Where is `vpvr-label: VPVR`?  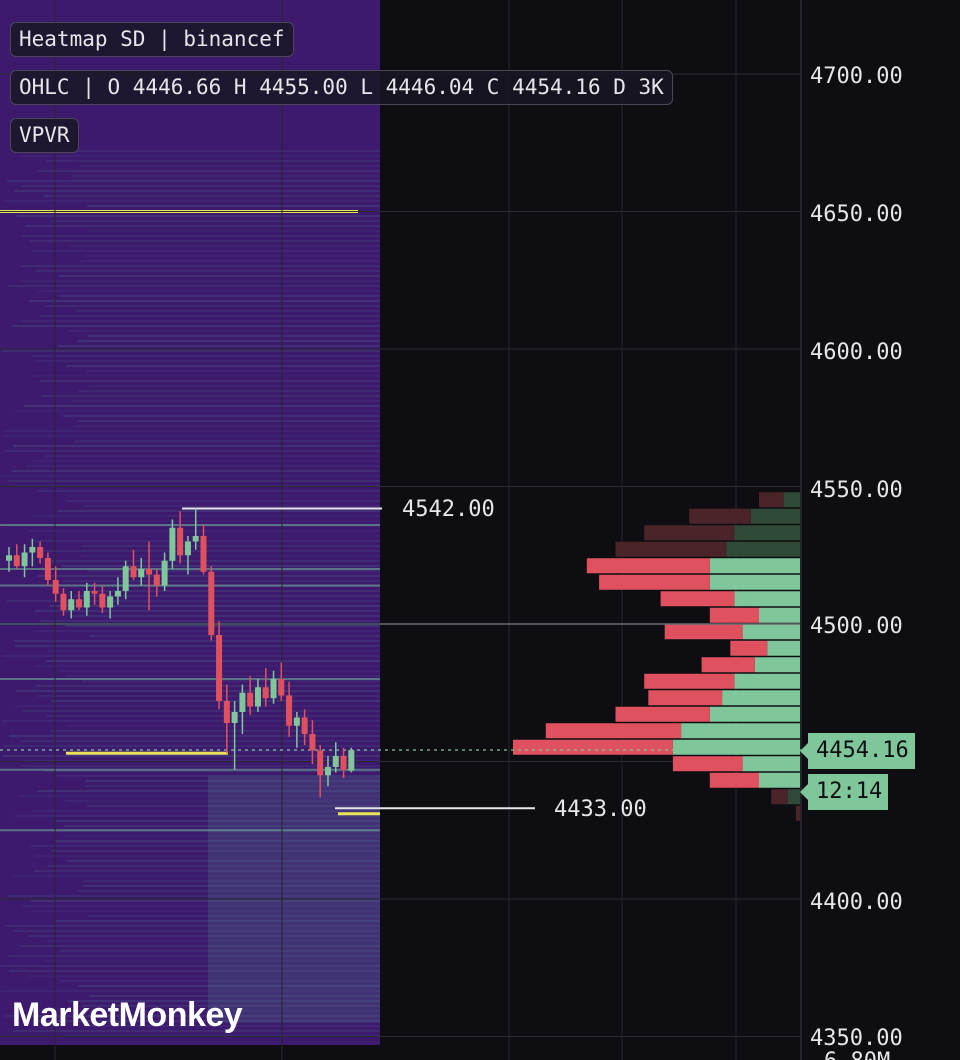
vpvr-label: VPVR is located at coordinates (44, 135).